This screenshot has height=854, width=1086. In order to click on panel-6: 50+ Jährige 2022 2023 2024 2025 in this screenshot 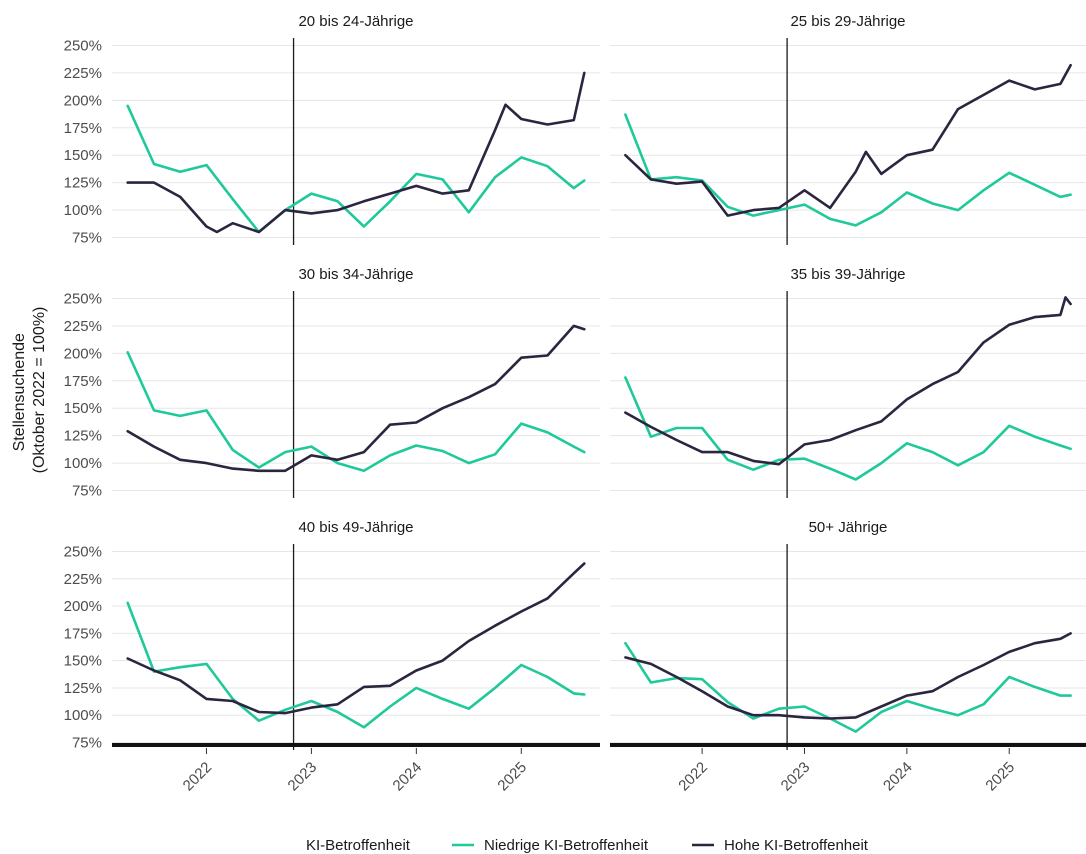, I will do `click(848, 656)`.